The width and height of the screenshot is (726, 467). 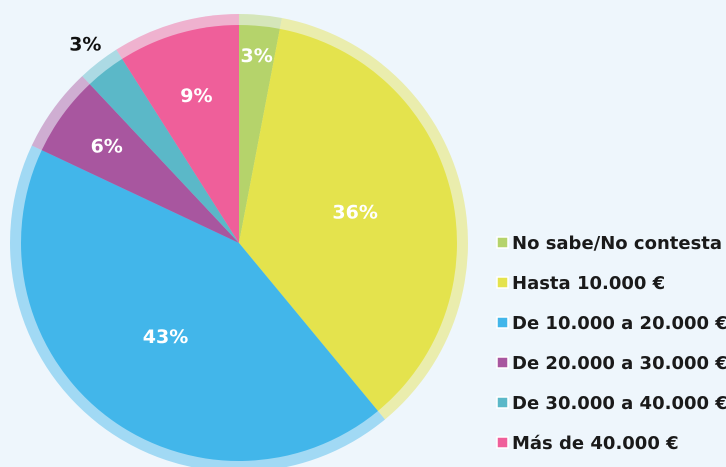 I want to click on slice-label: 43%, so click(x=165, y=337).